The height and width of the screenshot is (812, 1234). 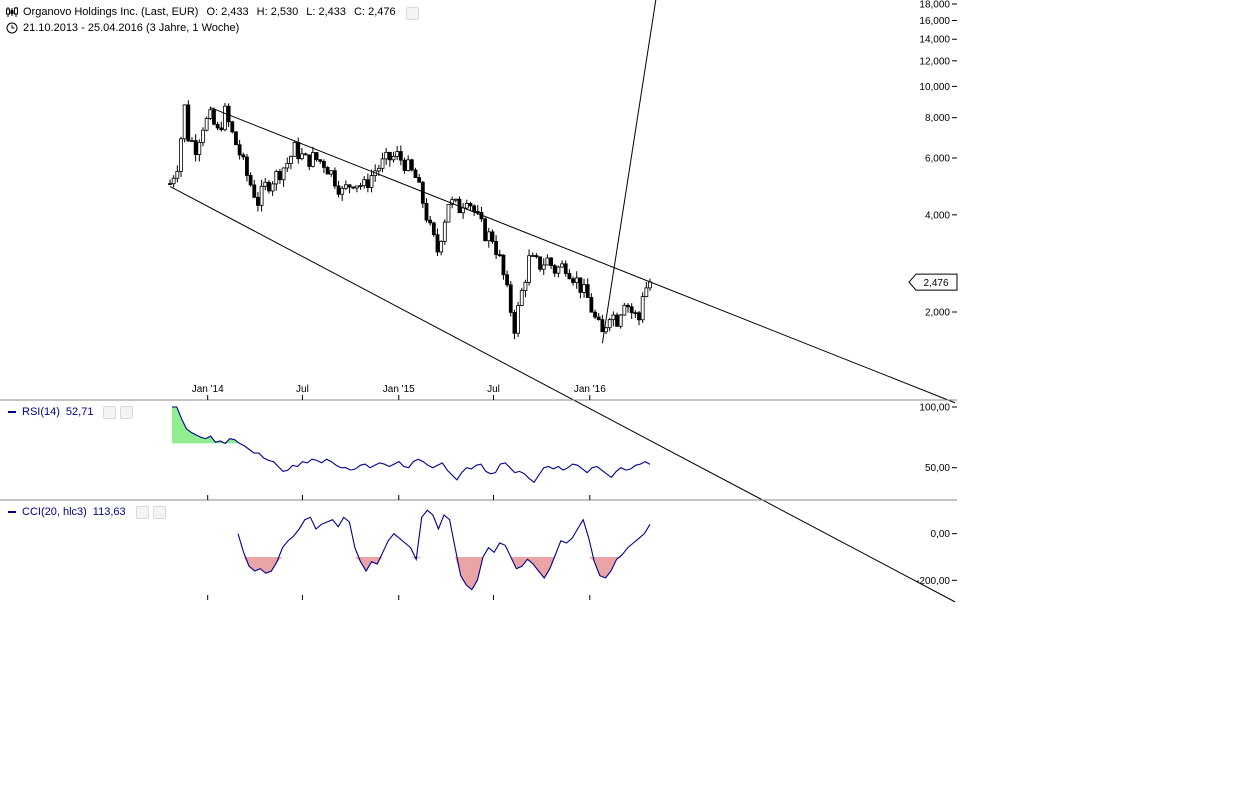 I want to click on rsi-close-icon, so click(x=127, y=412).